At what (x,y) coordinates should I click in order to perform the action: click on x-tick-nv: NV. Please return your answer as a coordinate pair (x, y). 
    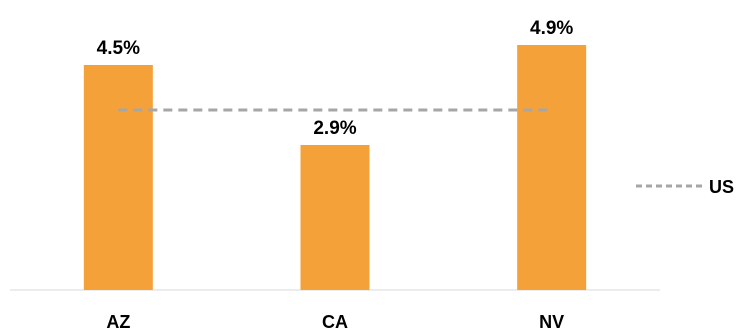
    Looking at the image, I should click on (551, 322).